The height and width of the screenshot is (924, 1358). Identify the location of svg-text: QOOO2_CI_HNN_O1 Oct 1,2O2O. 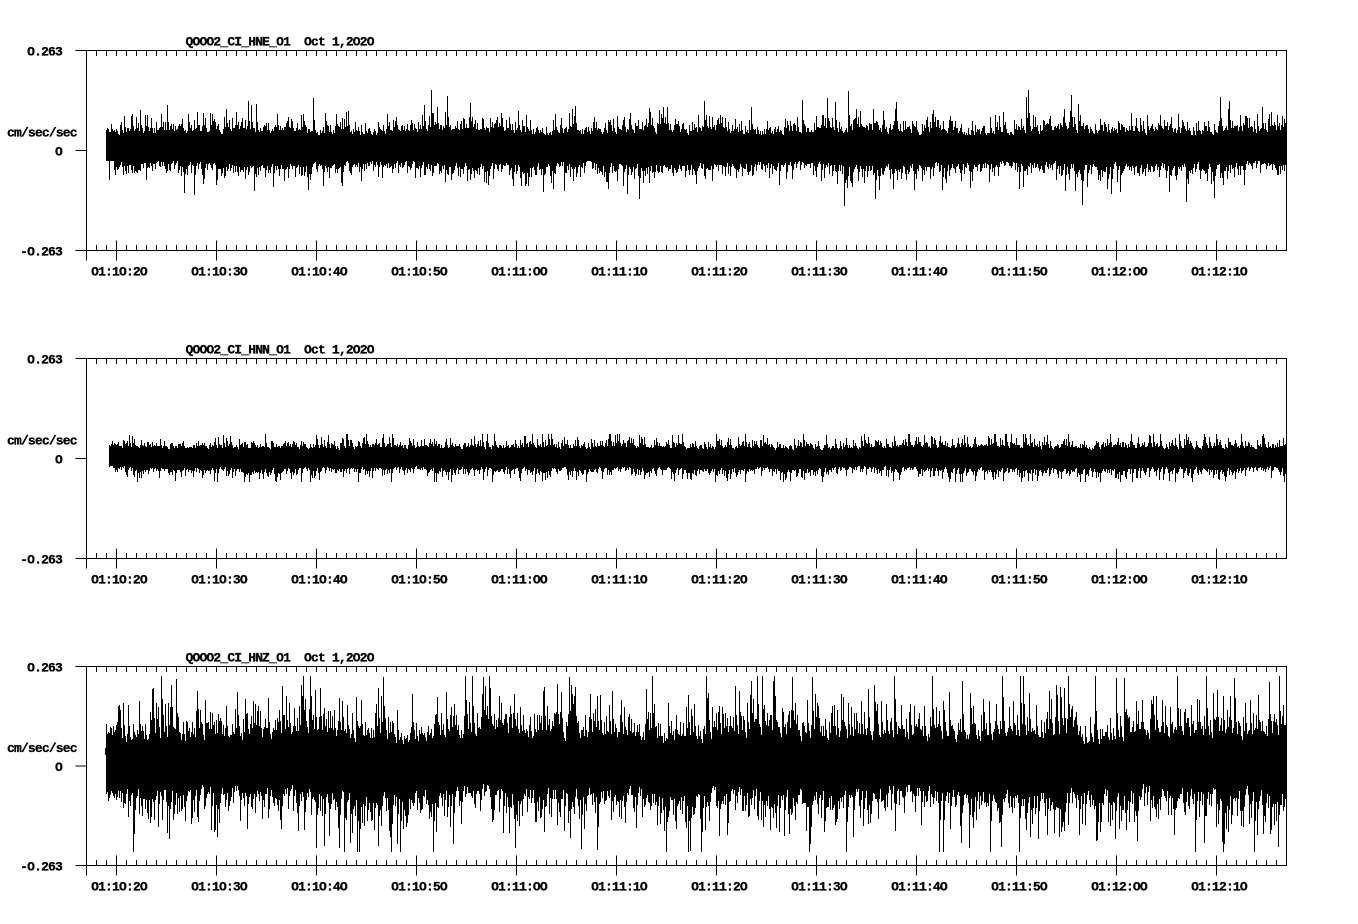
(280, 350).